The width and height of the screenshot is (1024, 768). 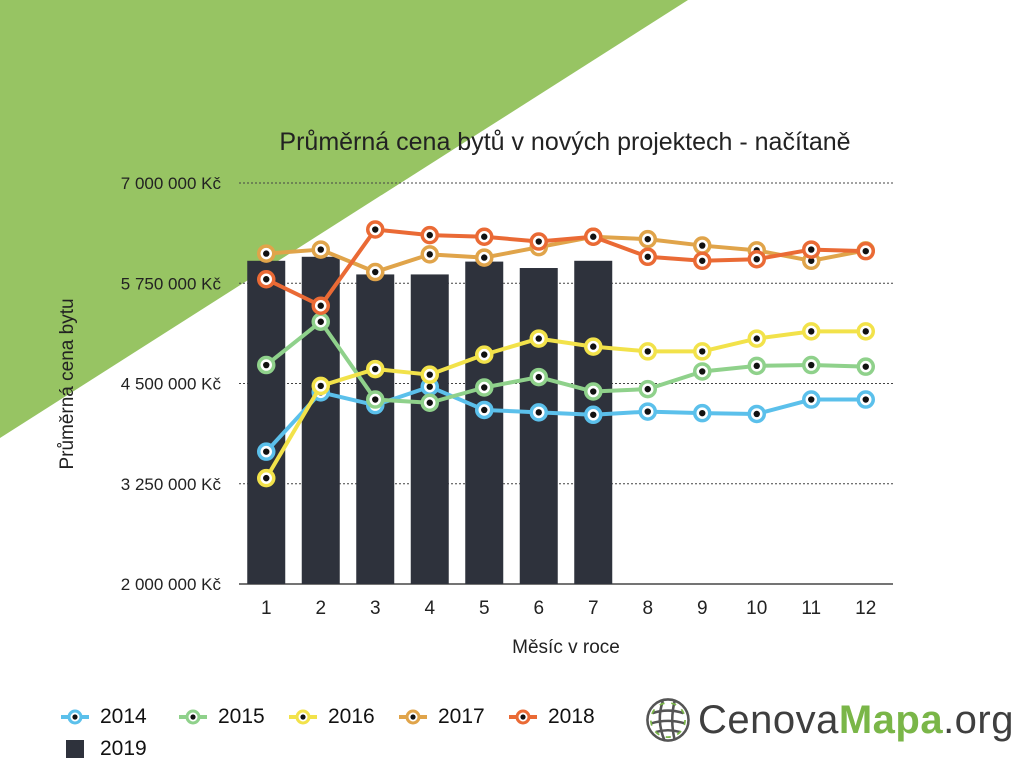 What do you see at coordinates (429, 608) in the screenshot?
I see `x-tick-label: 4` at bounding box center [429, 608].